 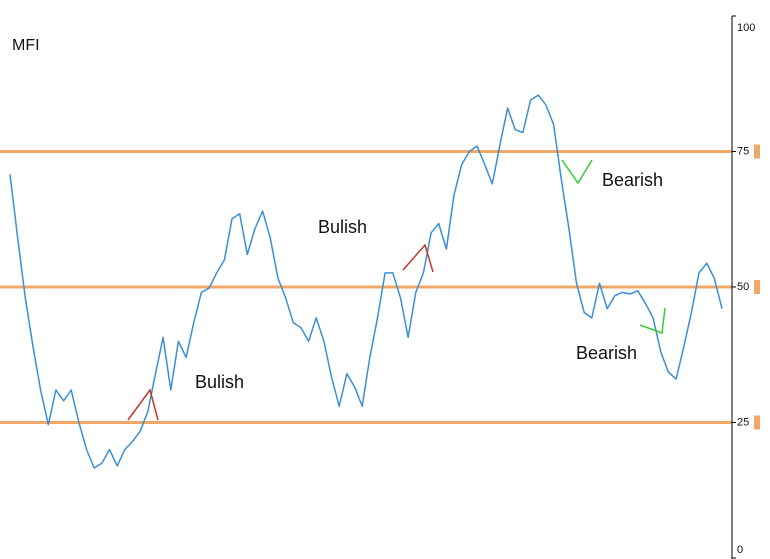 I want to click on y-tick-label: 25, so click(x=743, y=422).